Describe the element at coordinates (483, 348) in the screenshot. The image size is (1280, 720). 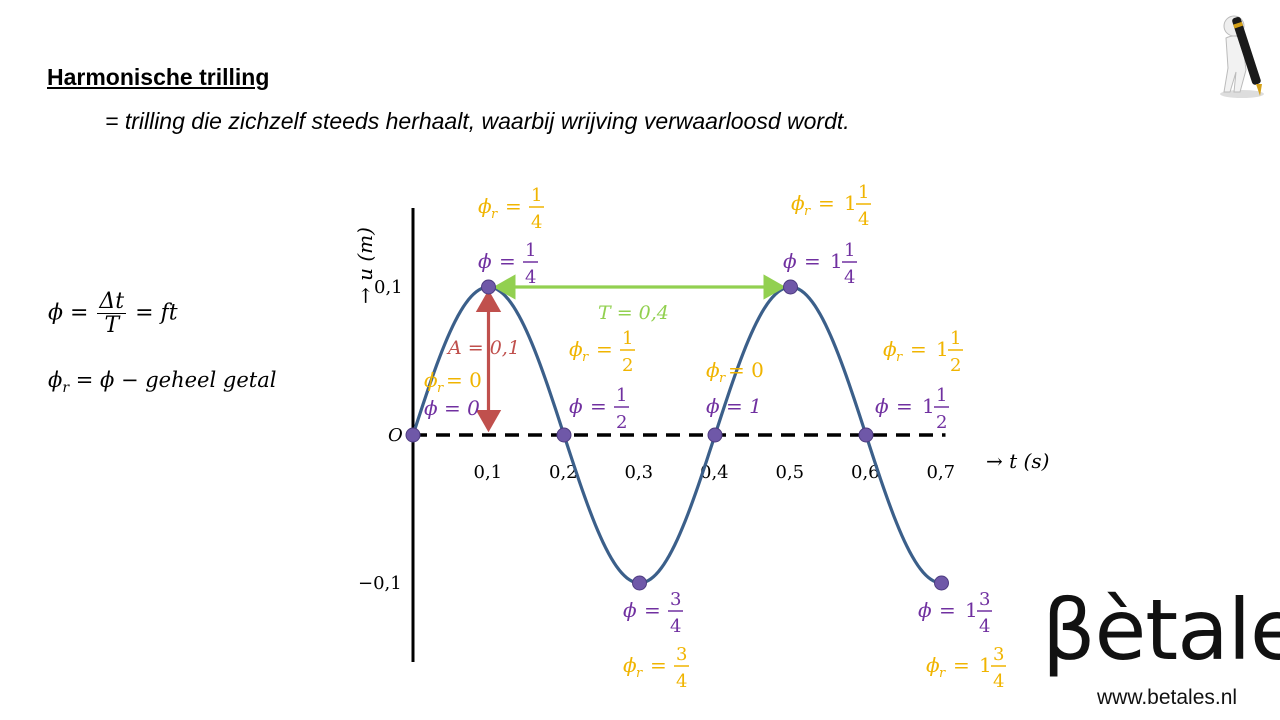
I see `amplitude-label: A = 0,1` at that location.